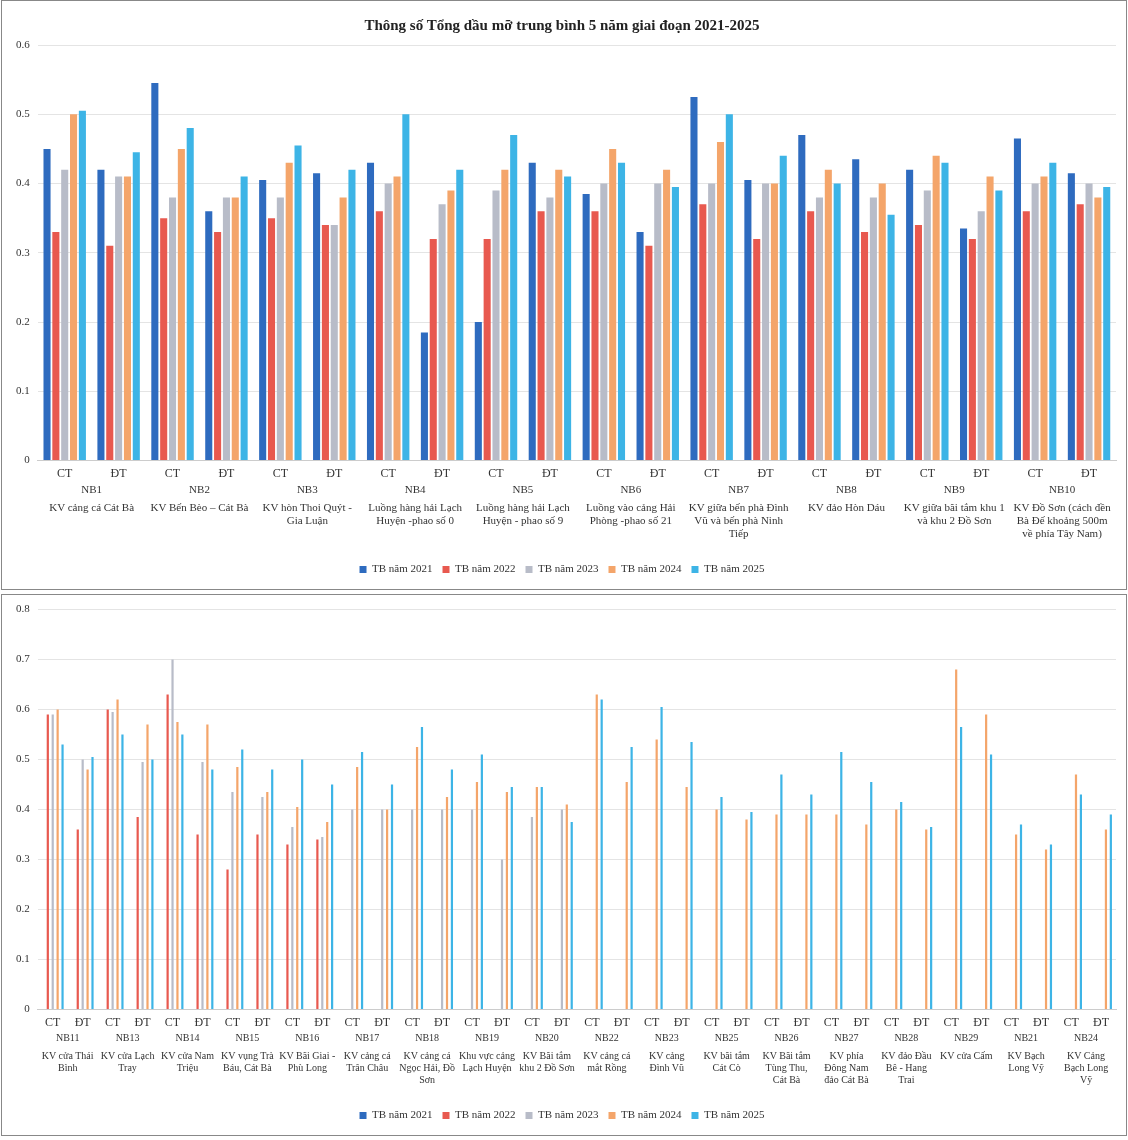 The height and width of the screenshot is (1140, 1128). Describe the element at coordinates (487, 1062) in the screenshot. I see `text: Khu vực cảng Lạch Huyện` at that location.